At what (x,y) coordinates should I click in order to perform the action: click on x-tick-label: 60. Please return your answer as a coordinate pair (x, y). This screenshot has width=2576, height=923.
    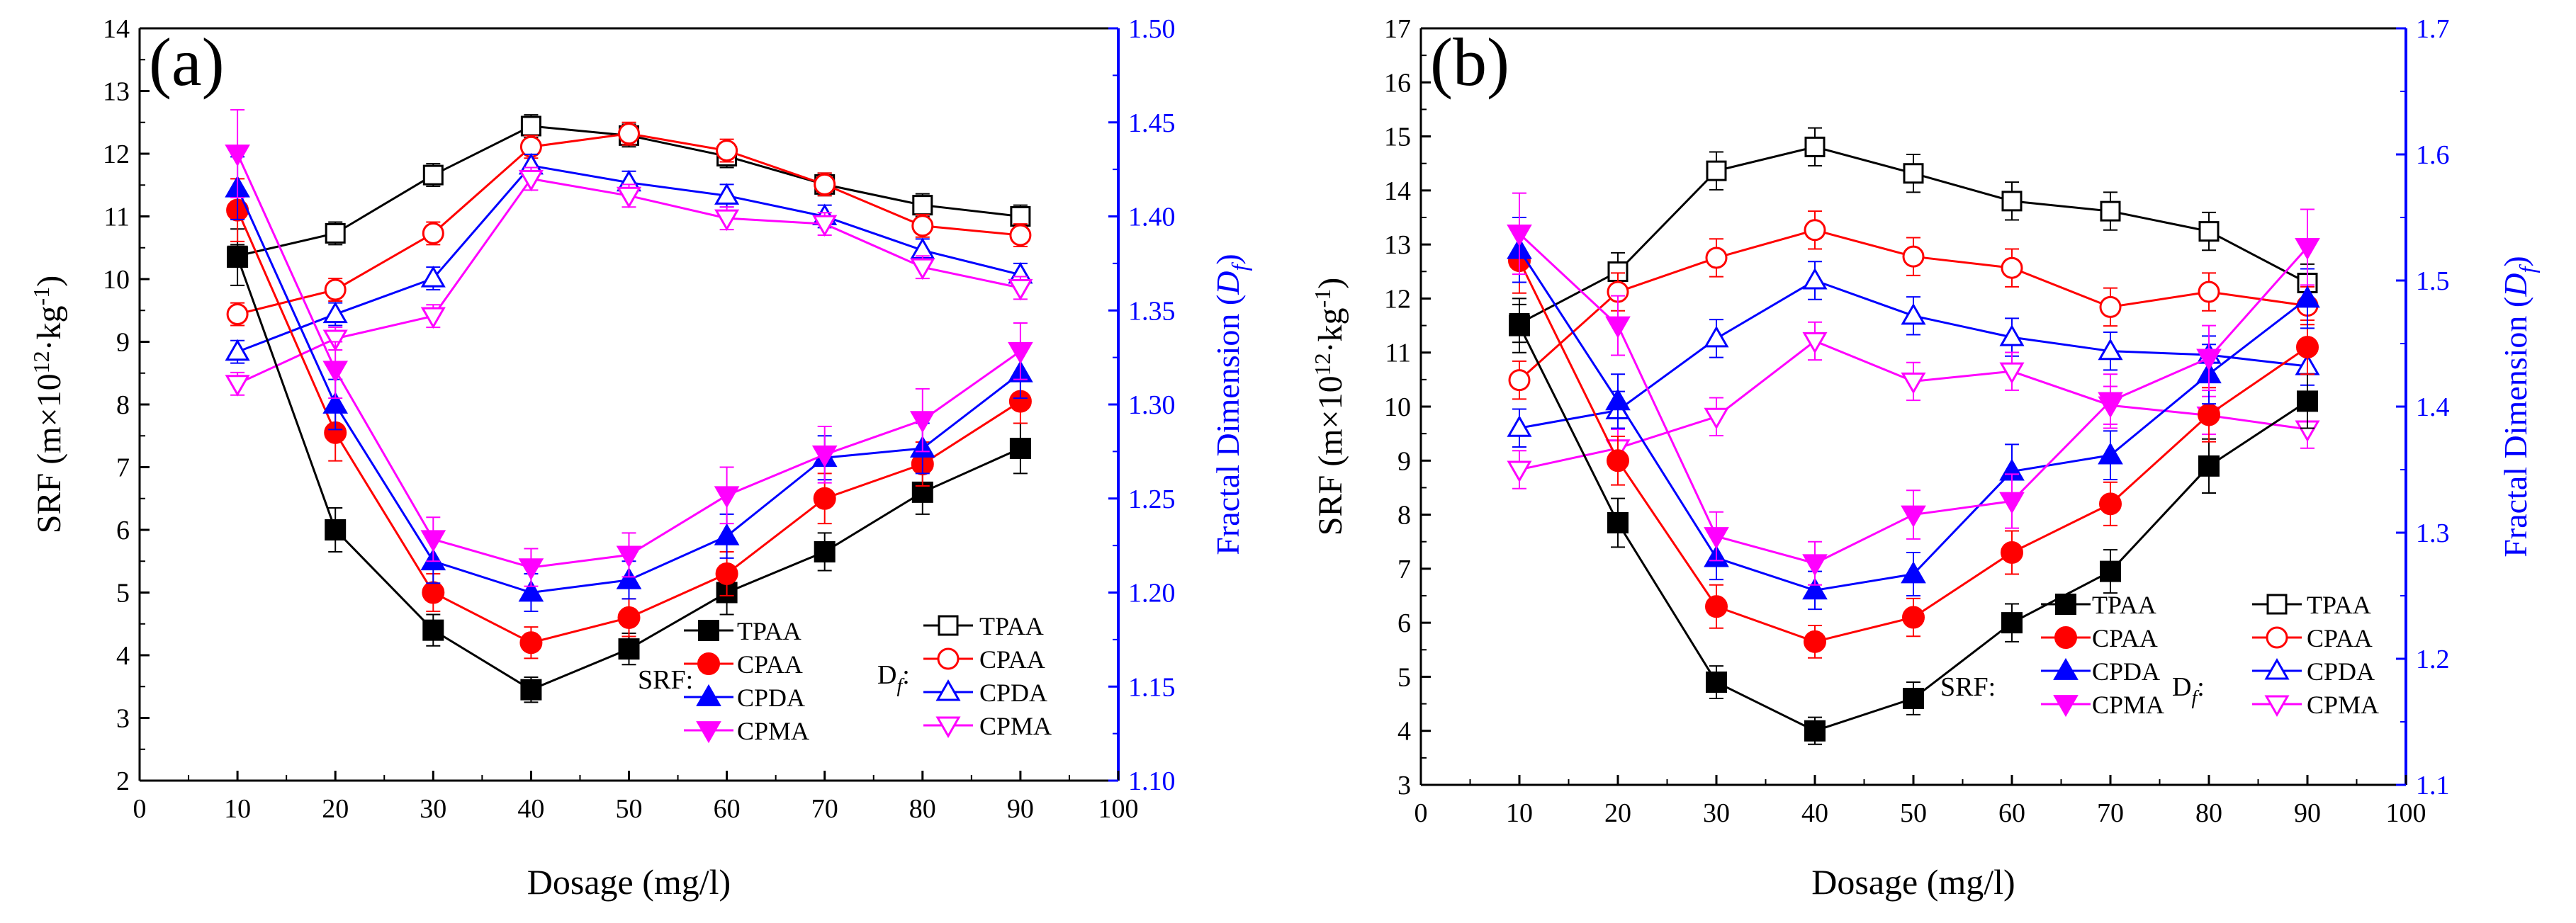
    Looking at the image, I should click on (2011, 813).